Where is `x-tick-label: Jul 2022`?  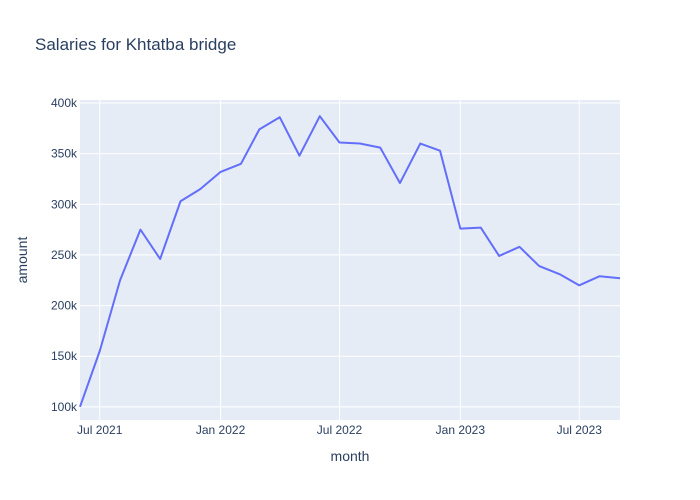
x-tick-label: Jul 2022 is located at coordinates (340, 430).